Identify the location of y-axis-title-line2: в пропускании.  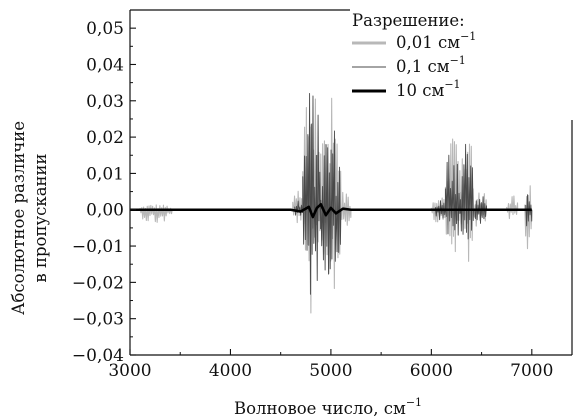
(40, 217).